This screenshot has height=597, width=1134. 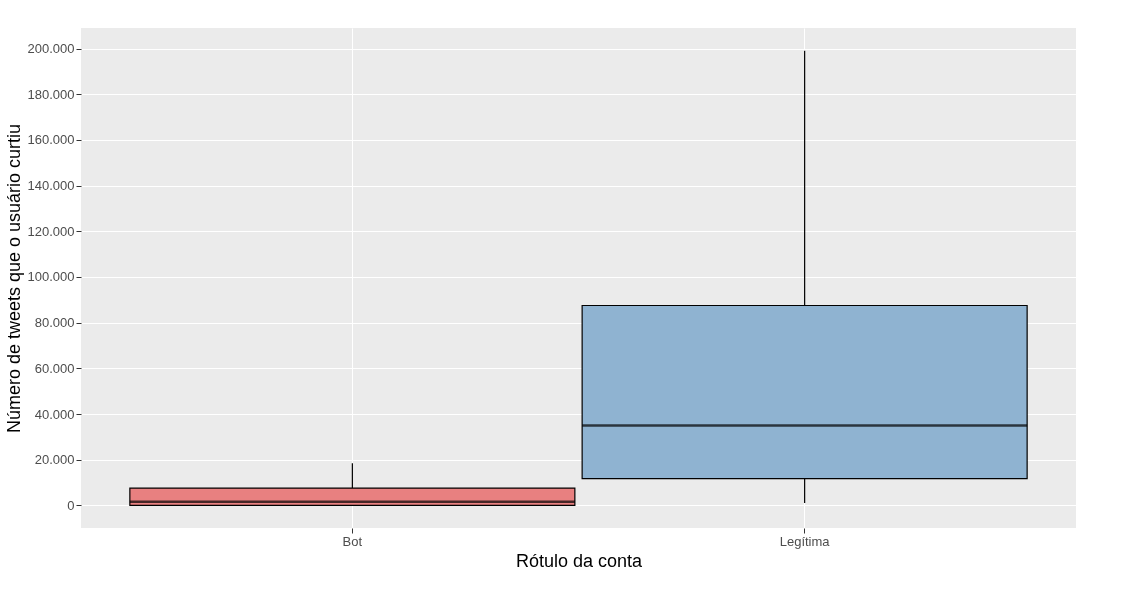 I want to click on x-tick-label: Bot, so click(x=352, y=541).